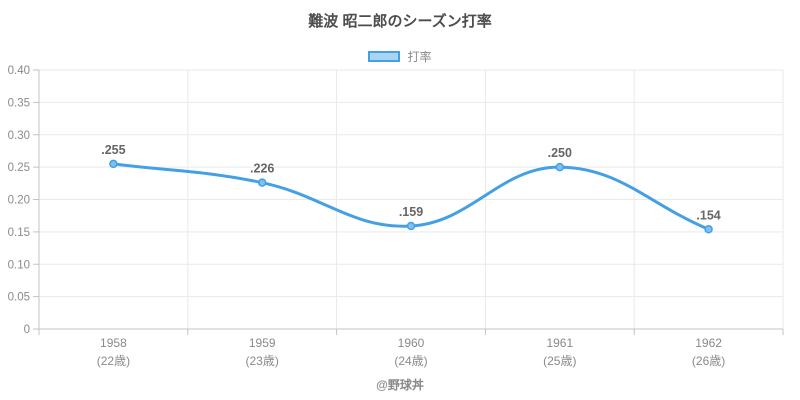 The width and height of the screenshot is (800, 400). Describe the element at coordinates (113, 343) in the screenshot. I see `svg-text: 1958` at that location.